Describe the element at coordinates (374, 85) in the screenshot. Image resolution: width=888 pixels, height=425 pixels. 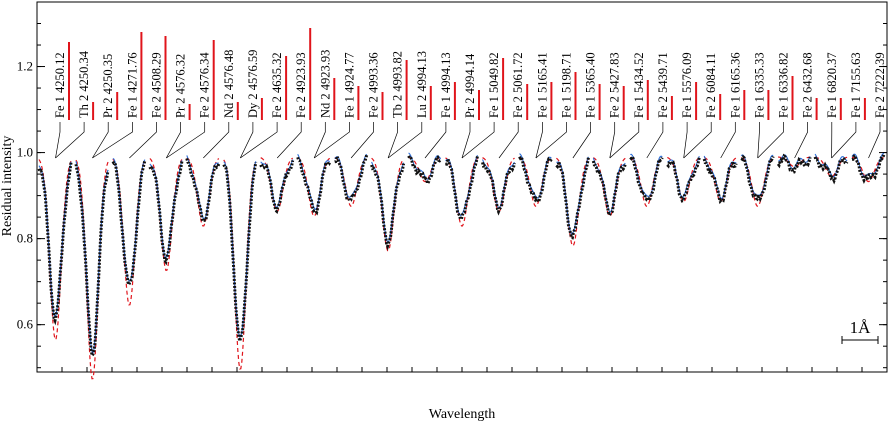
I see `line-id-label: Fe 2 4993.36` at that location.